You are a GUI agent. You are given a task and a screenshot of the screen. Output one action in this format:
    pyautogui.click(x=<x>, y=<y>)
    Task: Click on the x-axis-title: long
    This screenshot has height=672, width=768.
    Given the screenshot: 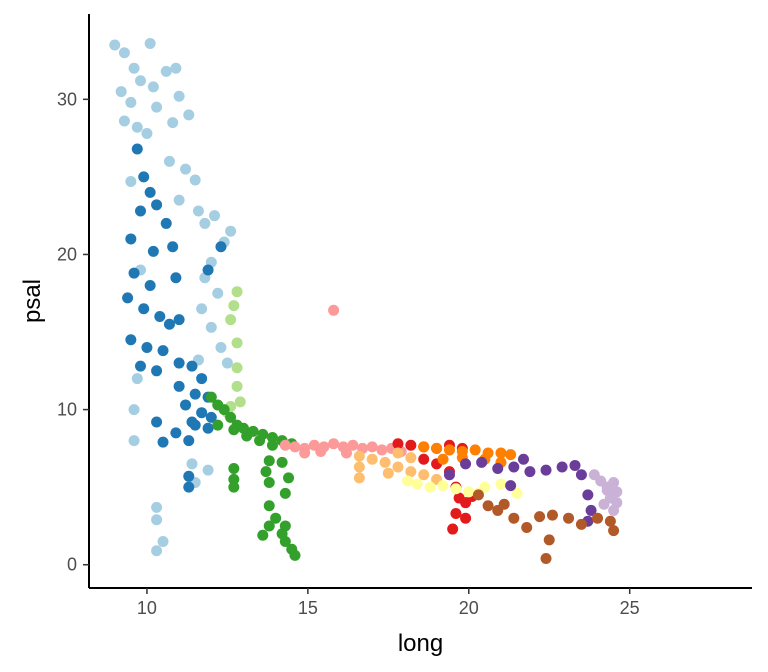 What is the action you would take?
    pyautogui.click(x=420, y=643)
    